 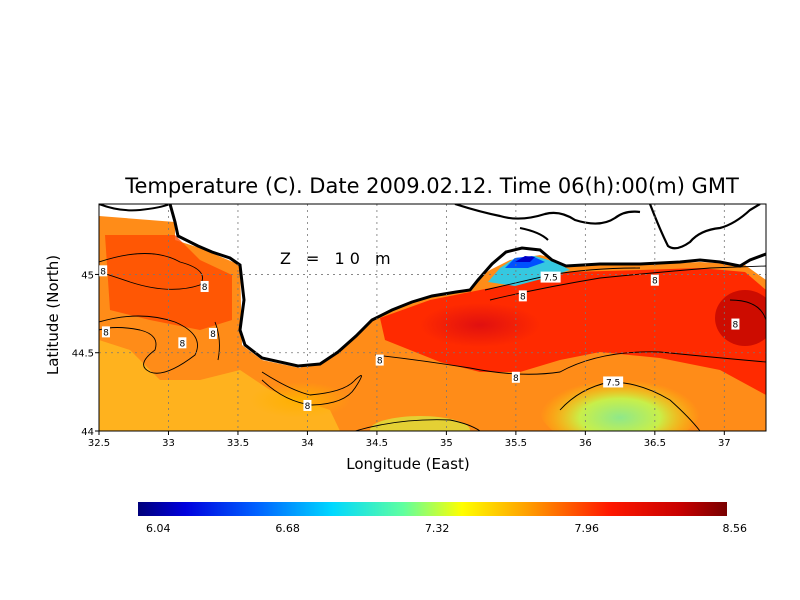 What do you see at coordinates (516, 443) in the screenshot?
I see `x-tick-label: 35.5` at bounding box center [516, 443].